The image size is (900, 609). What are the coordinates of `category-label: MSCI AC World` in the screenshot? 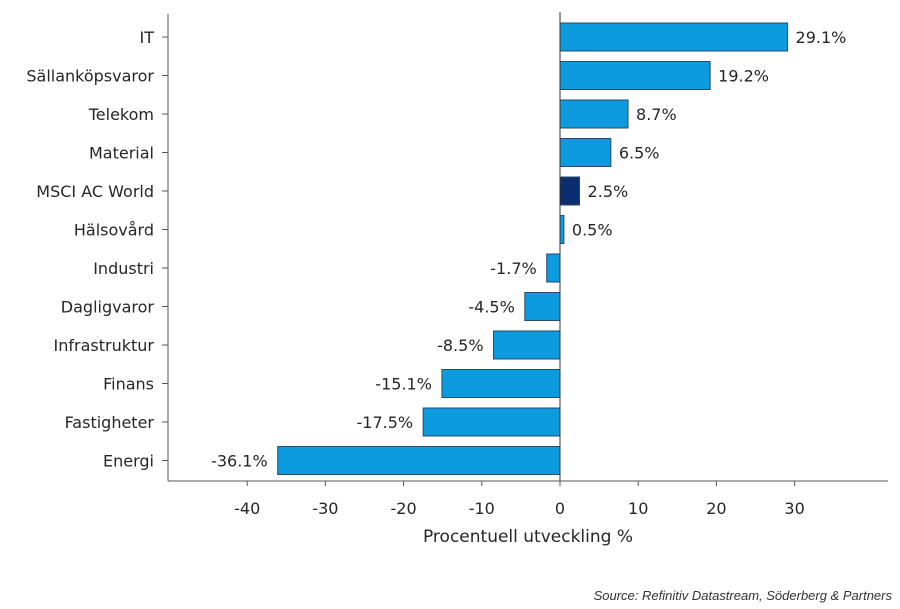 It's located at (95, 191).